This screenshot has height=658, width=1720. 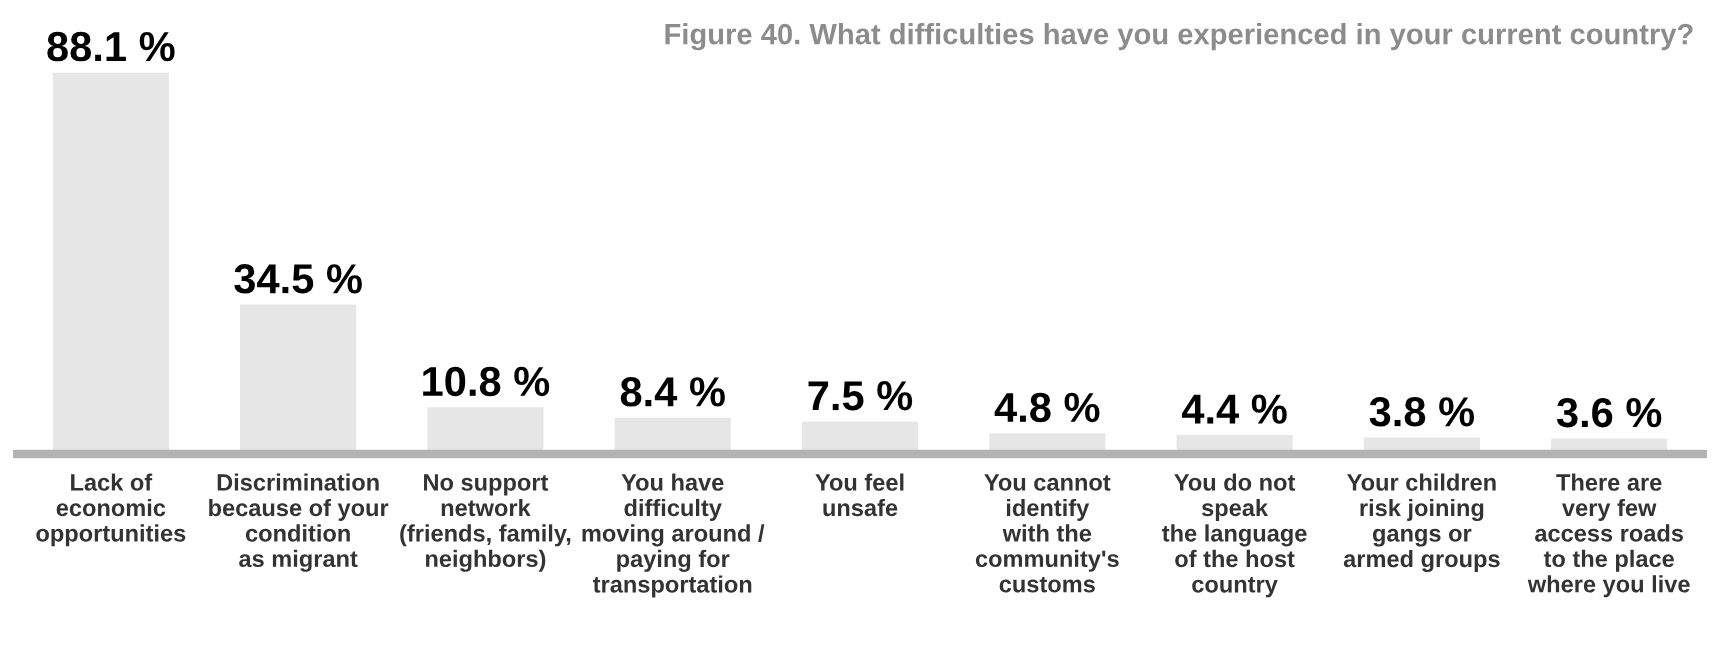 I want to click on x-tick-label: You feel unsafe, so click(x=859, y=495).